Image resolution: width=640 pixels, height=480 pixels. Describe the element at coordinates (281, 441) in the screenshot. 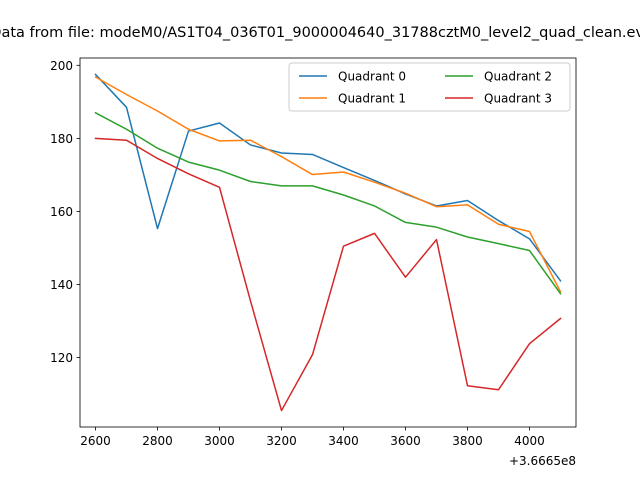

I see `x-tick-label: 3200` at that location.